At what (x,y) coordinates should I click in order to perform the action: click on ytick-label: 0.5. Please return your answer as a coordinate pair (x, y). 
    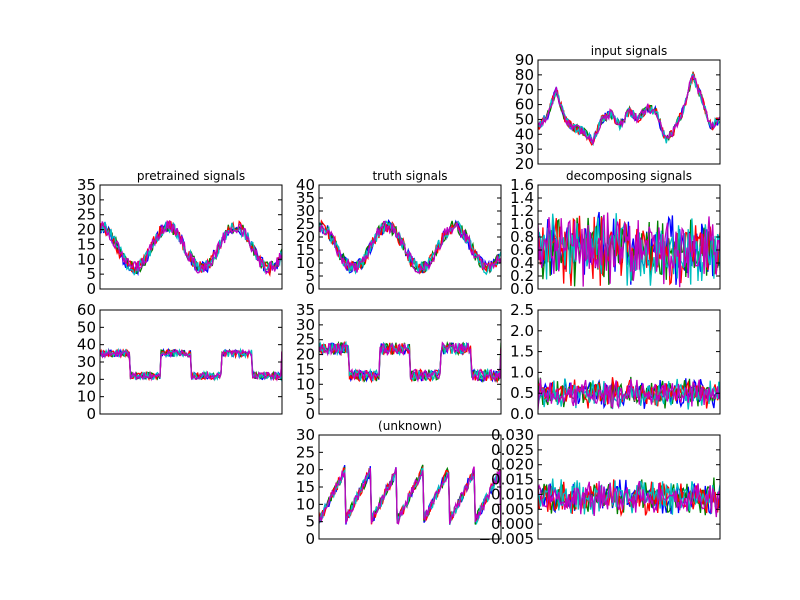
    Looking at the image, I should click on (522, 393).